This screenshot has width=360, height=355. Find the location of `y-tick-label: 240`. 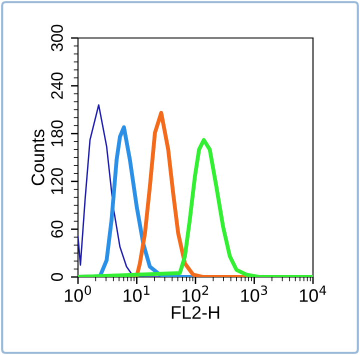

y-tick-label: 240 is located at coordinates (57, 85).